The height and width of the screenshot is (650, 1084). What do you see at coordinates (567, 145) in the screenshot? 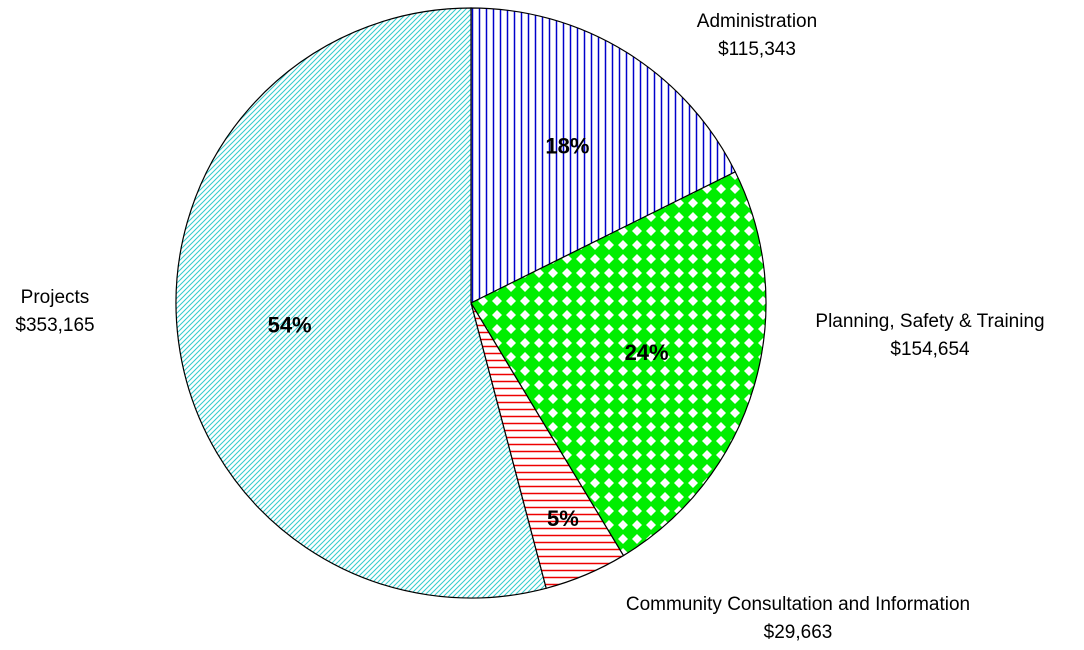
I see `percent-label: 18%` at bounding box center [567, 145].